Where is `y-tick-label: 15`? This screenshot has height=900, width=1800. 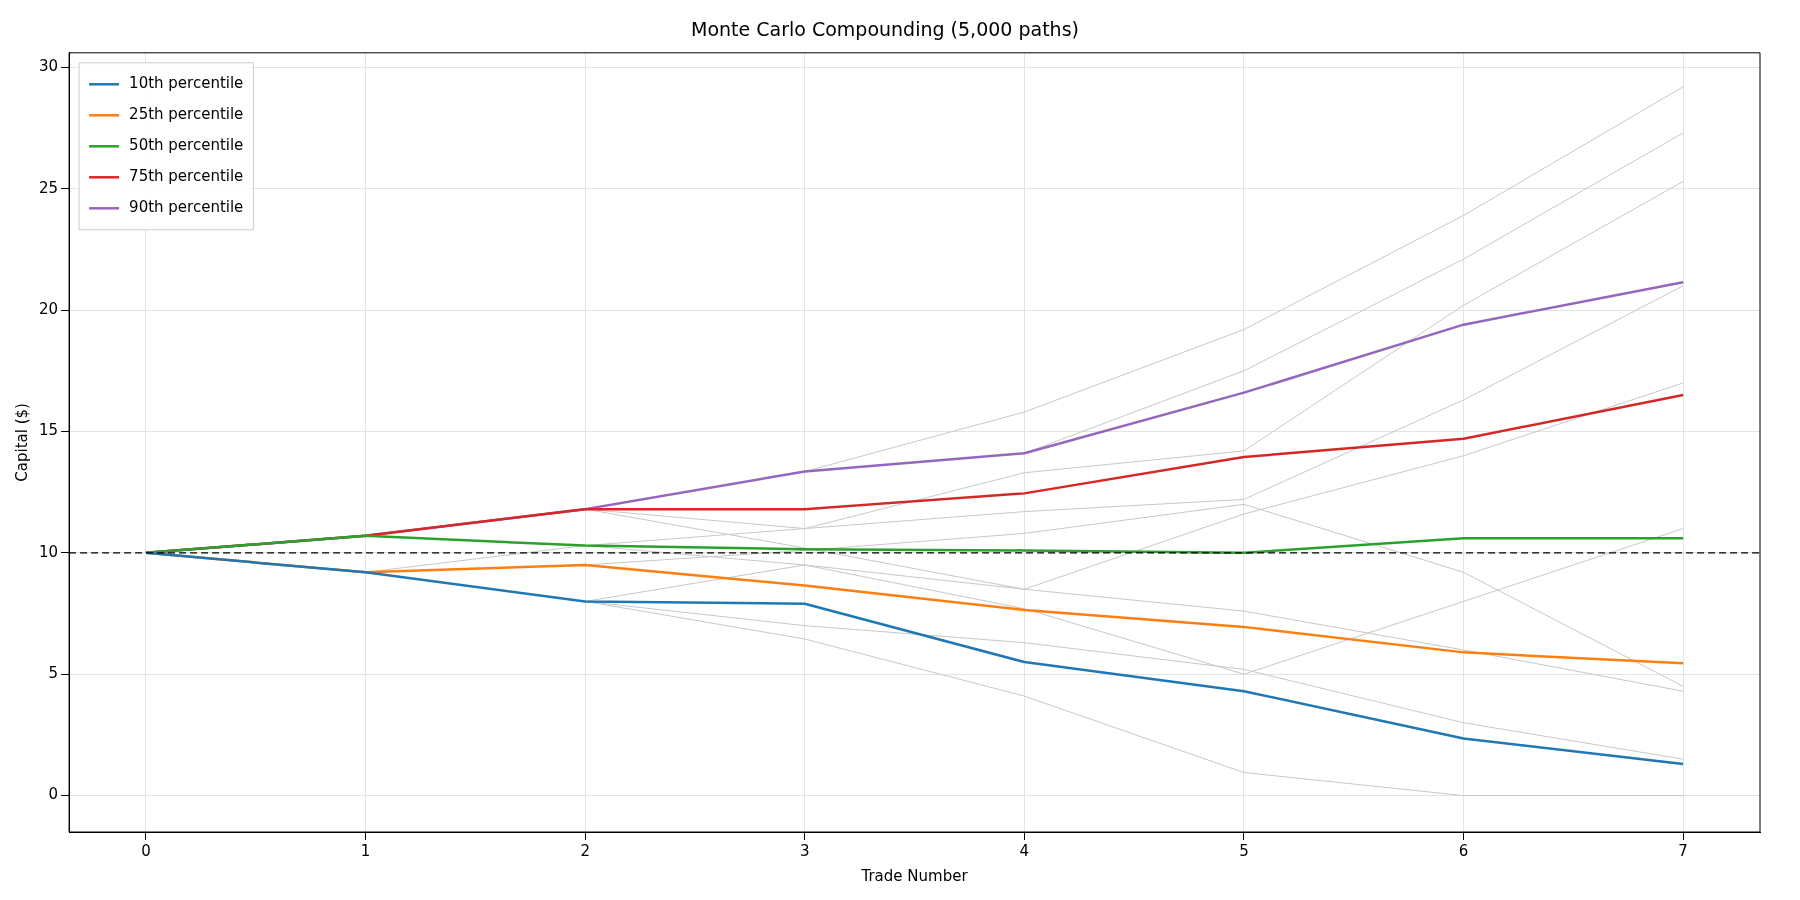
y-tick-label: 15 is located at coordinates (48, 430).